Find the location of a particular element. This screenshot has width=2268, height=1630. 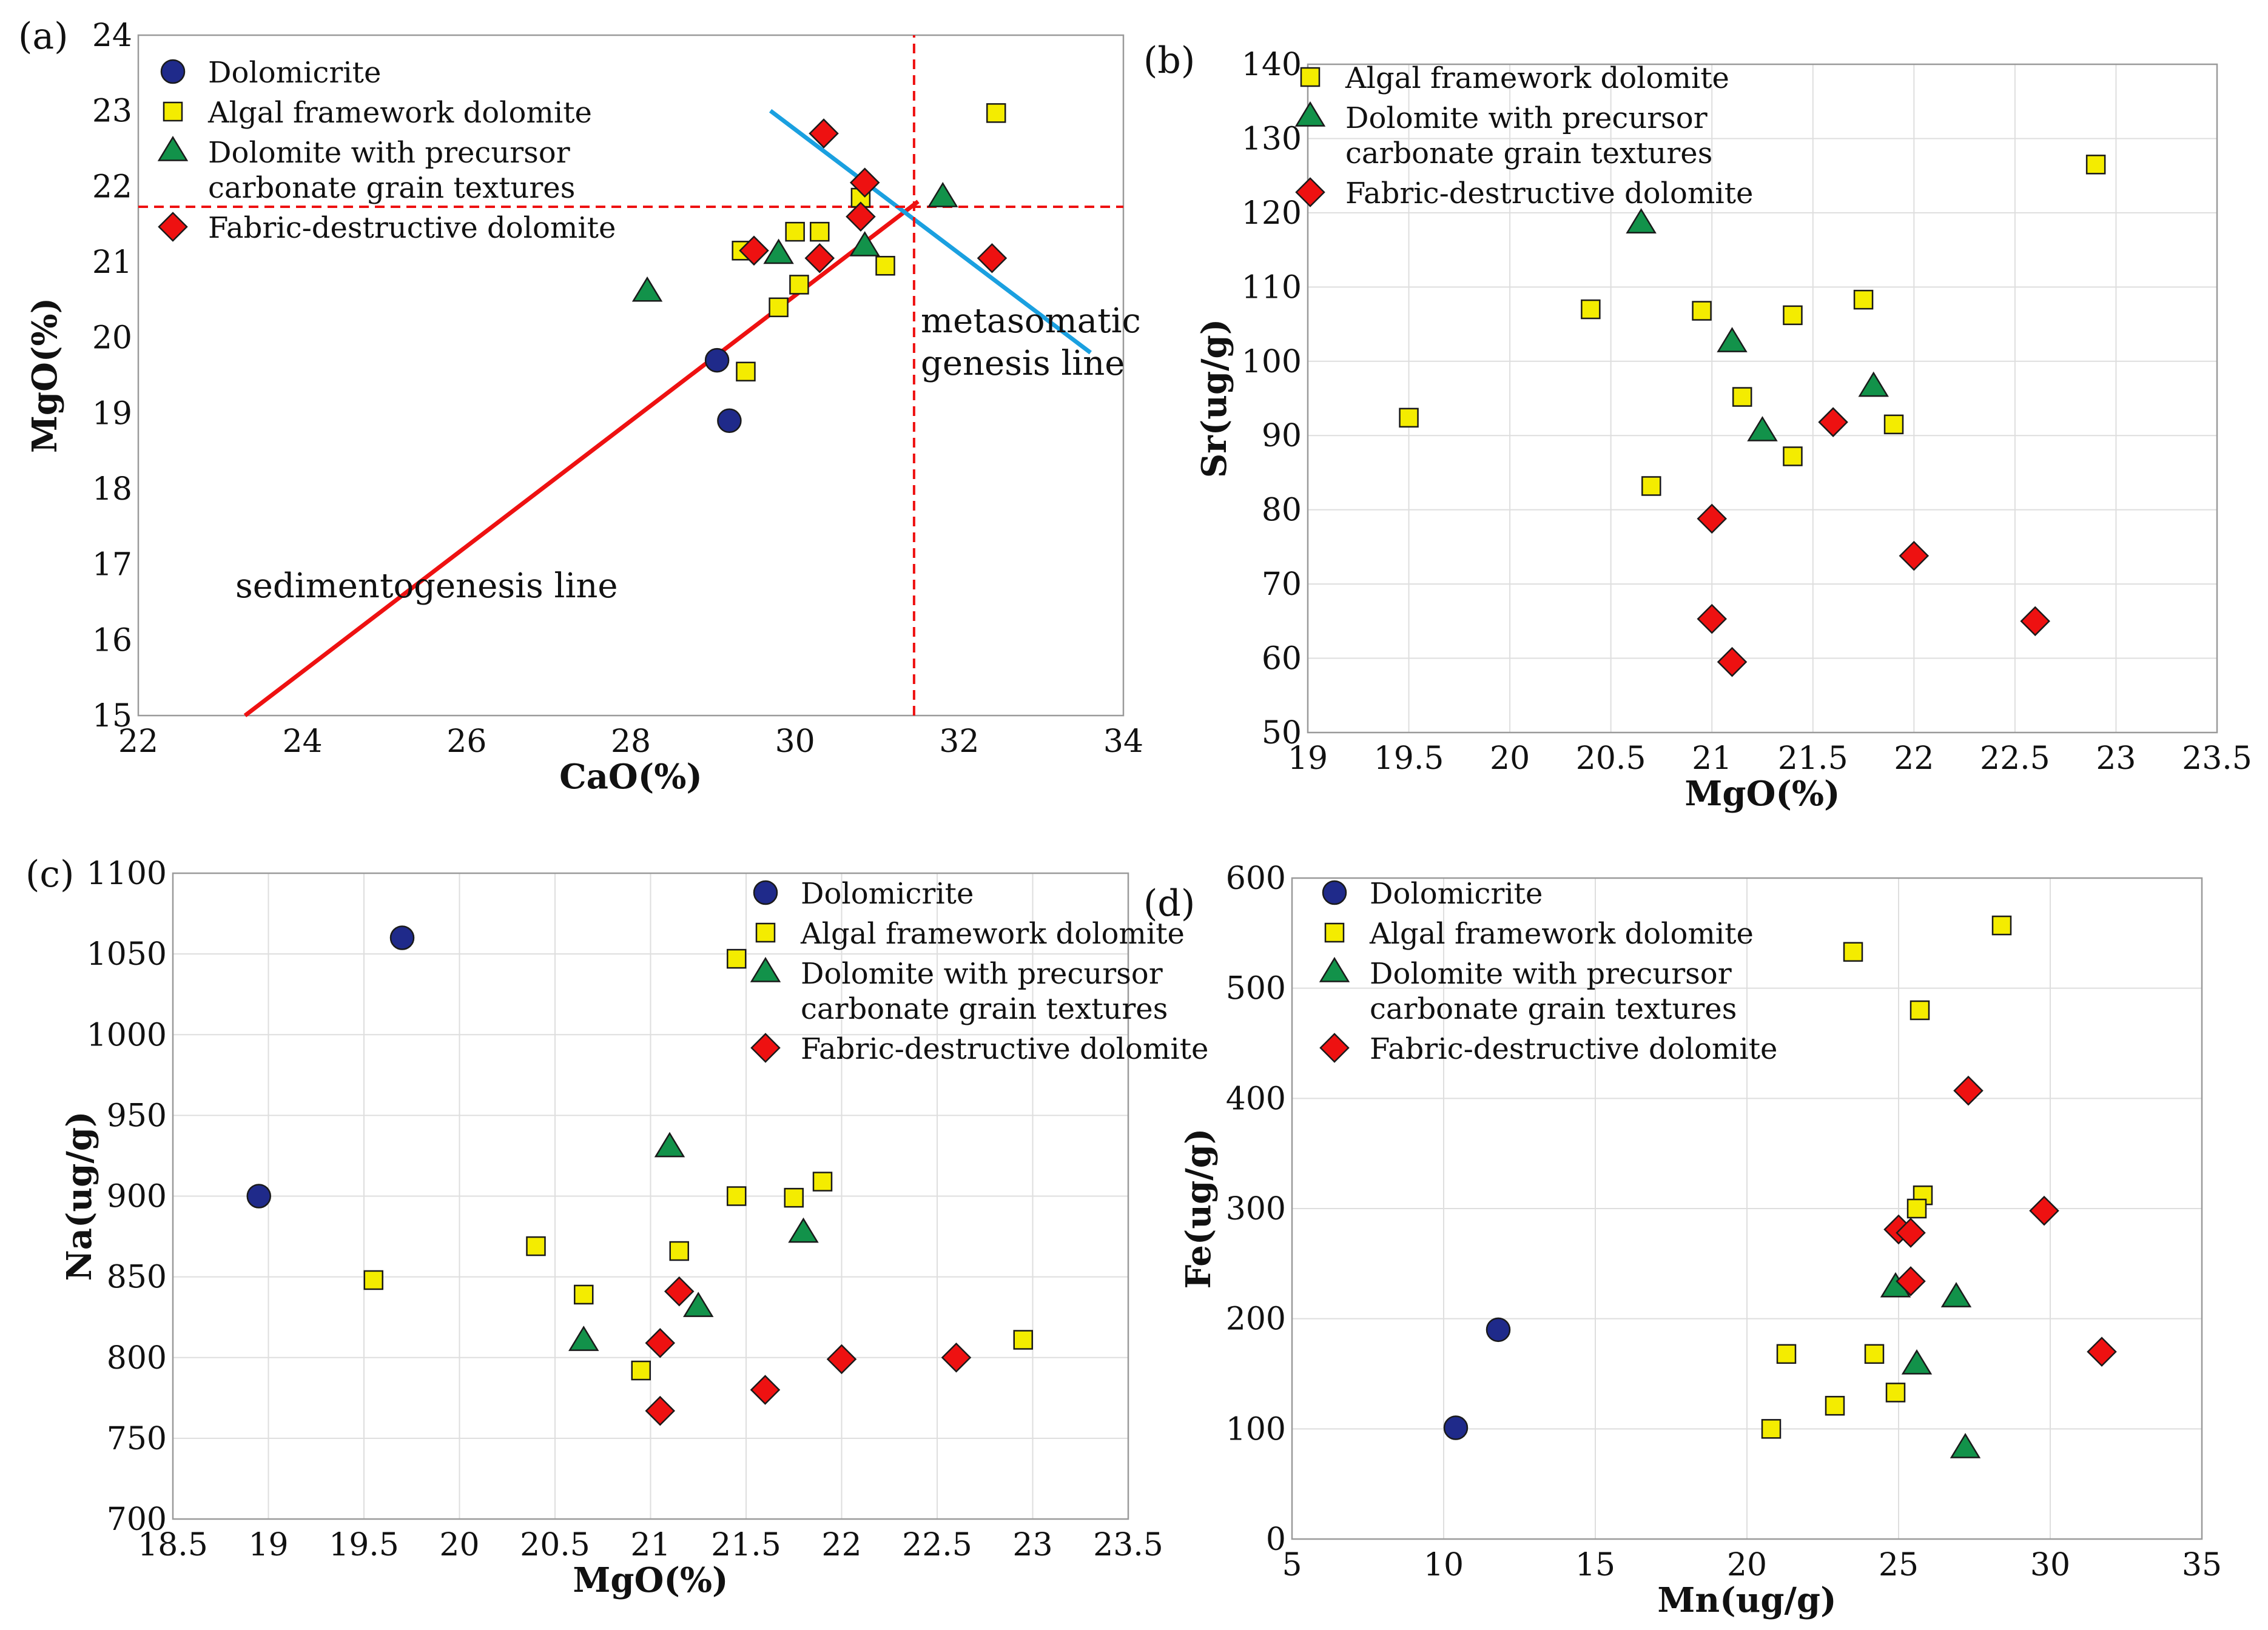

x-tick-label: 34 is located at coordinates (1123, 741).